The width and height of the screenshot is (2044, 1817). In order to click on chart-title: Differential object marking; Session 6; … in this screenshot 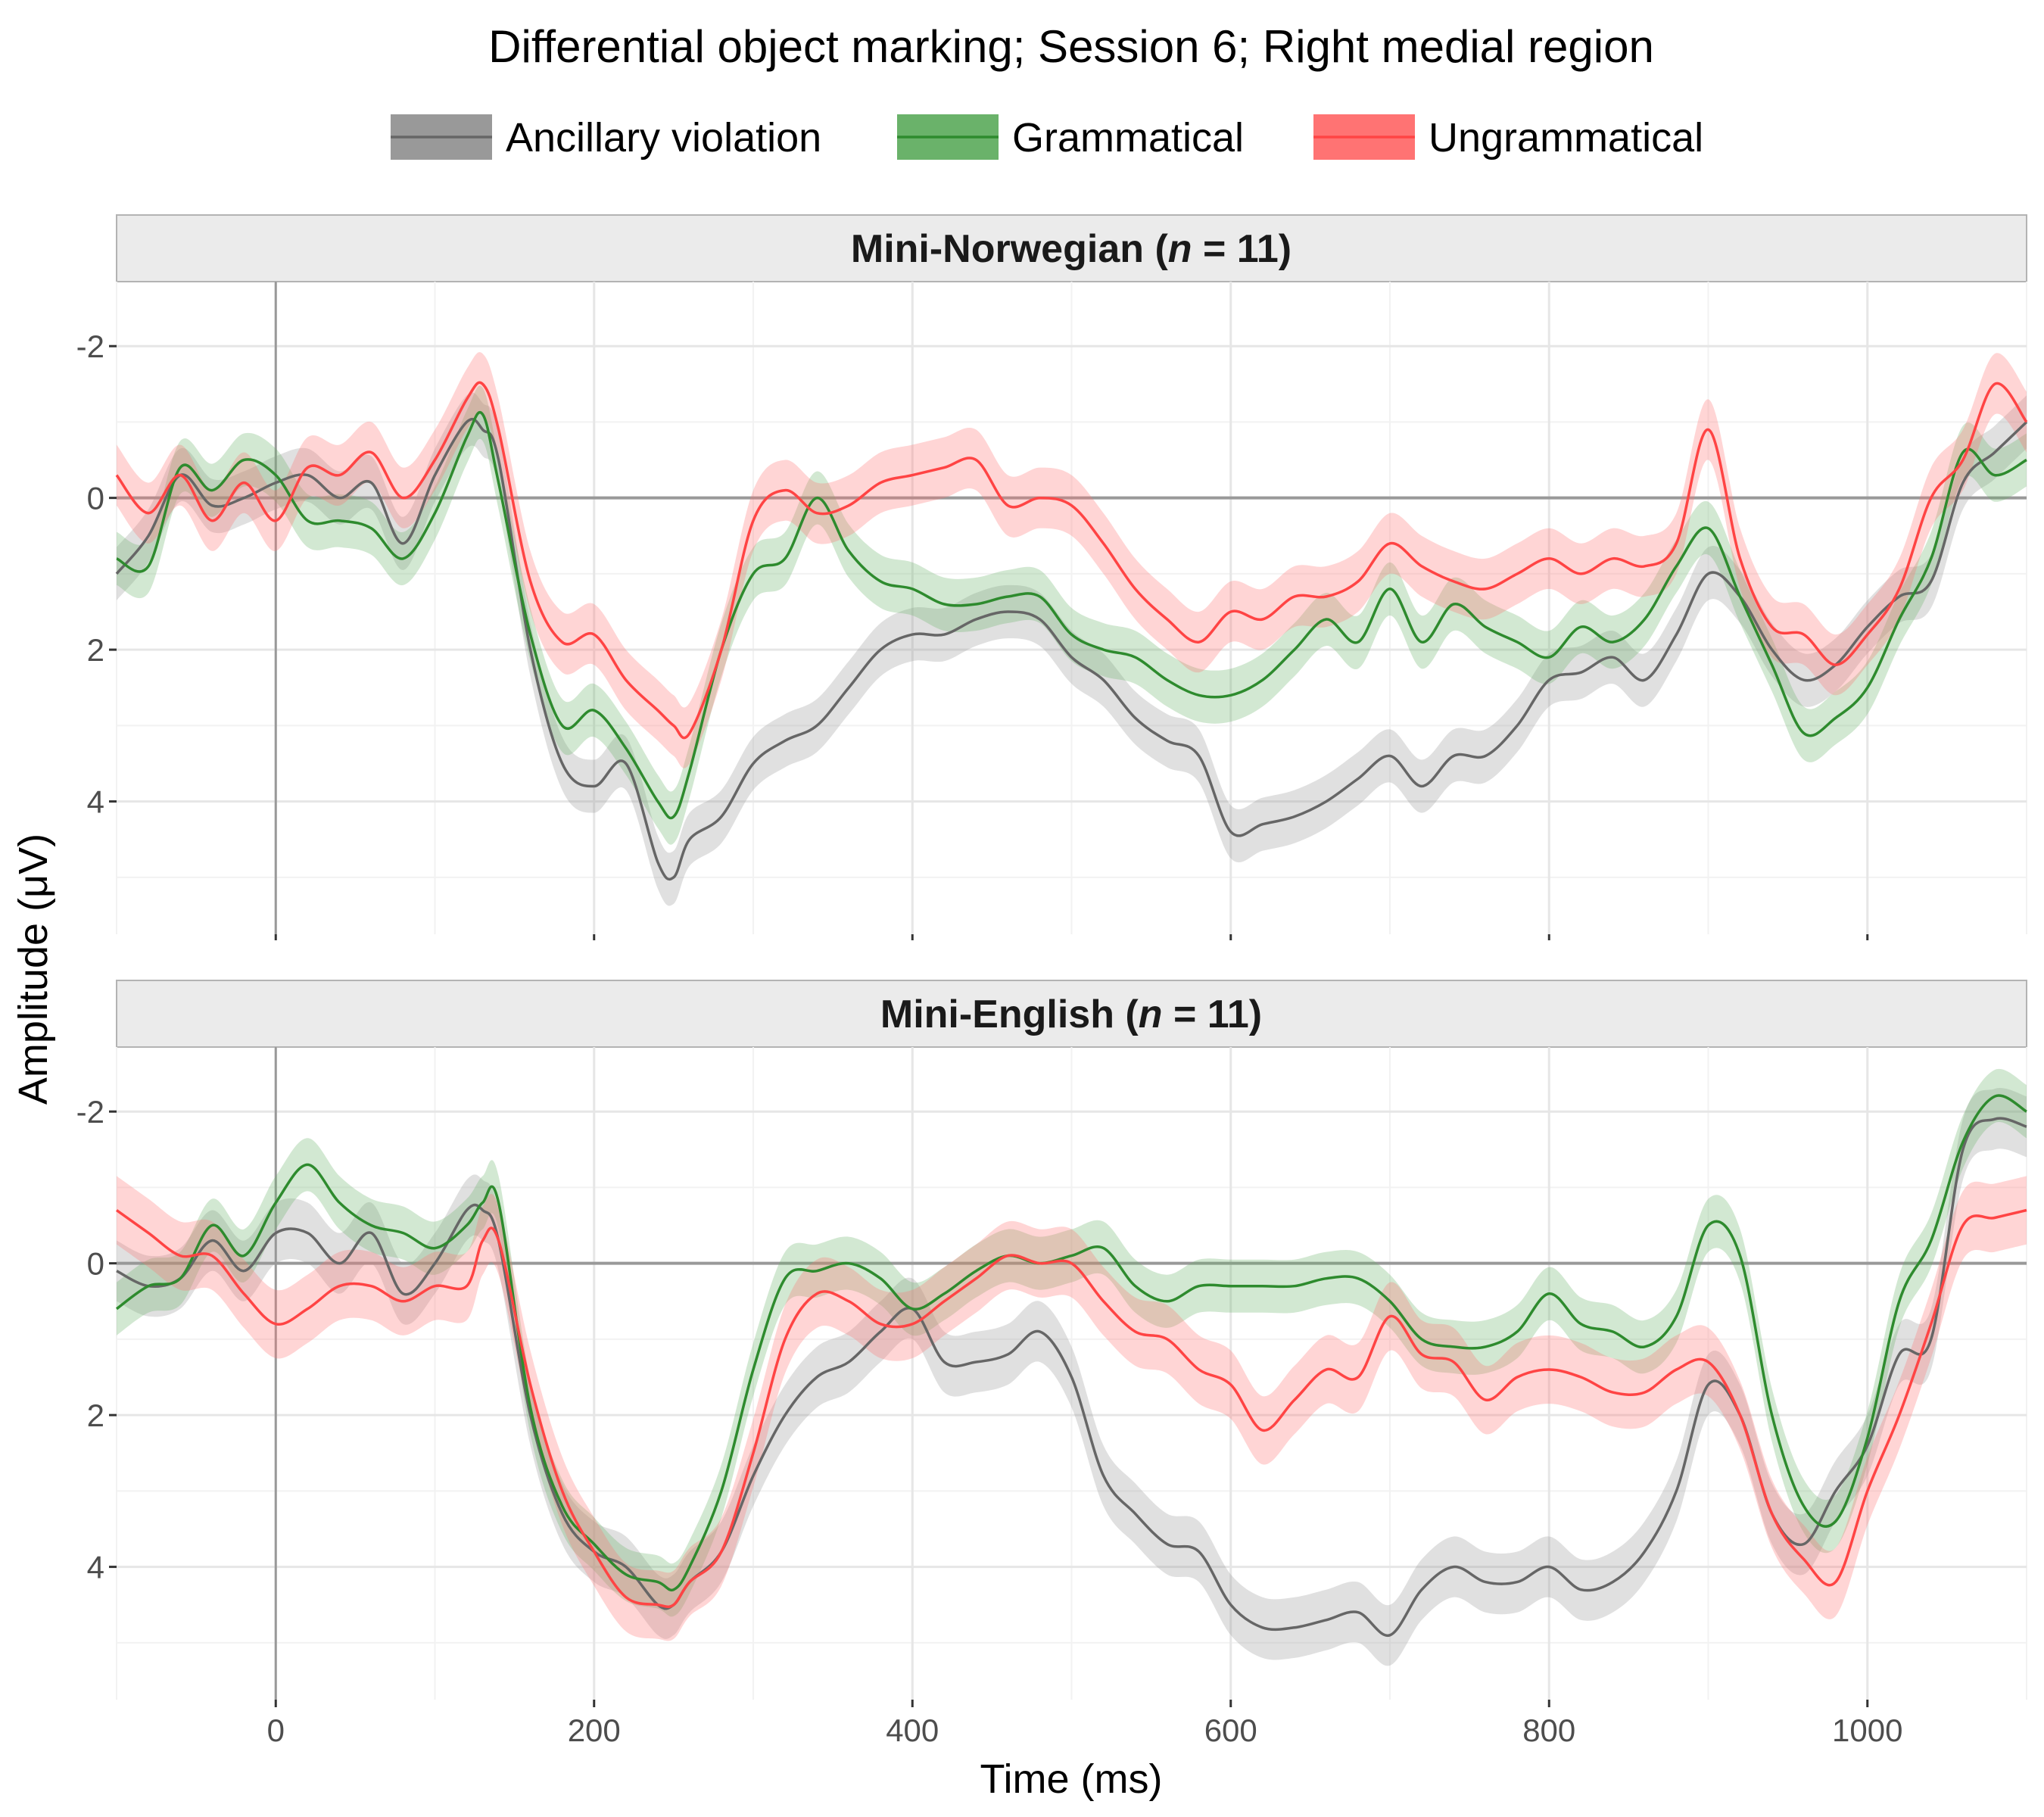, I will do `click(1071, 46)`.